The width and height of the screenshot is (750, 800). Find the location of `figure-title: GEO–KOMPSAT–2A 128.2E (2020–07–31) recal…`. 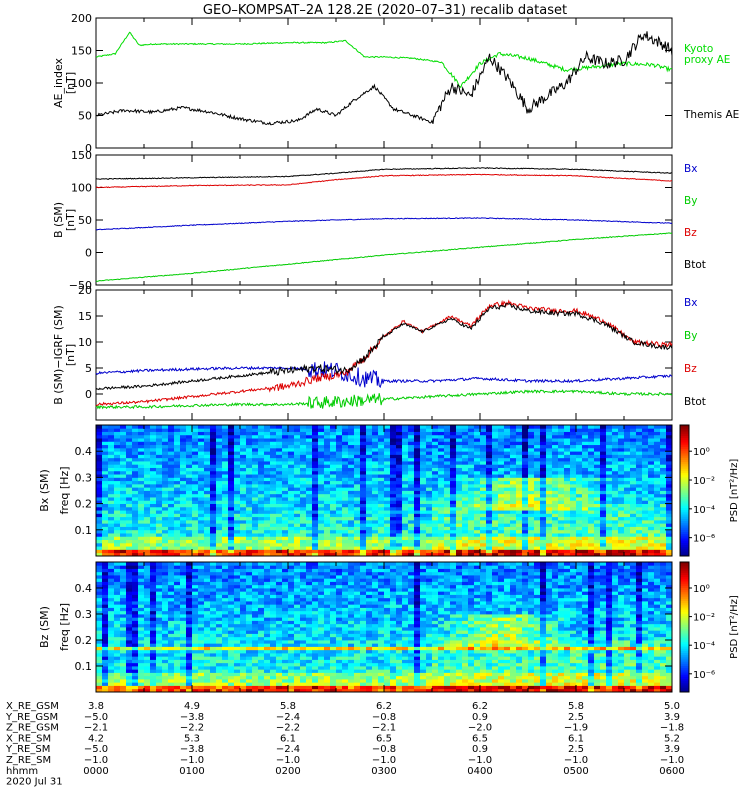

figure-title: GEO–KOMPSAT–2A 128.2E (2020–07–31) recal… is located at coordinates (385, 10).